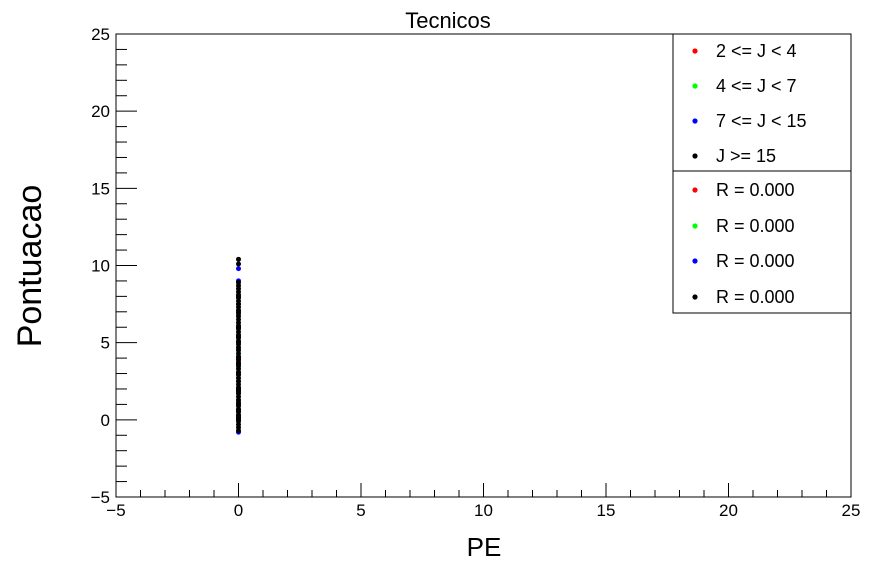 This screenshot has height=572, width=896. I want to click on y-tick-label: 5, so click(105, 343).